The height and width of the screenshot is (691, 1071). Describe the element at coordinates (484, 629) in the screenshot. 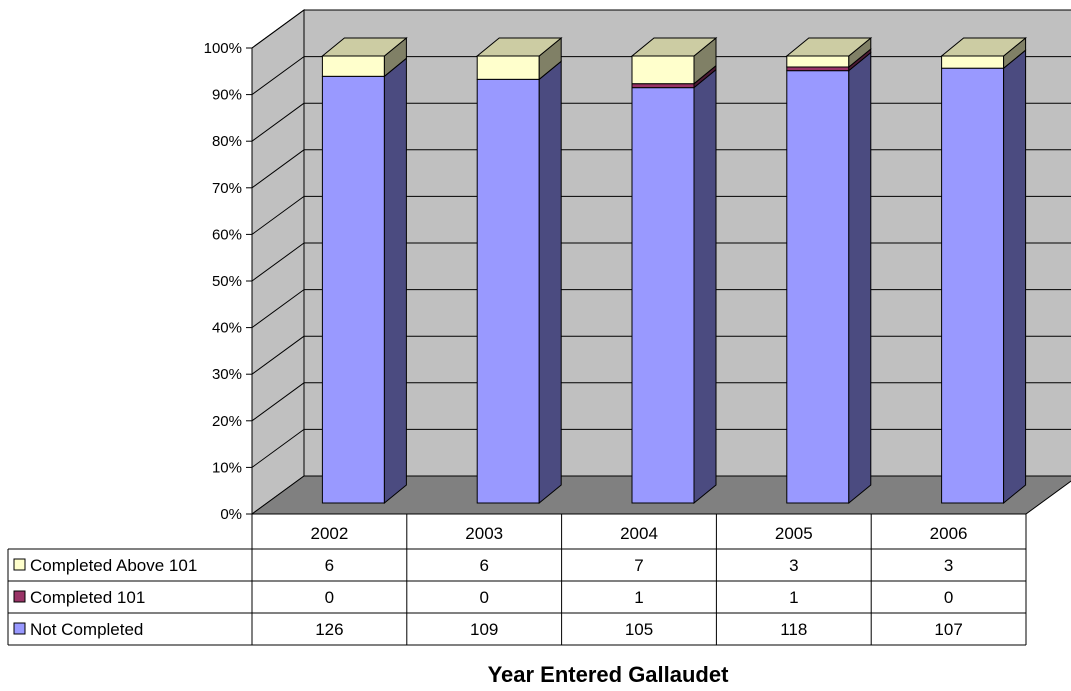

I see `table-cell: 109` at that location.